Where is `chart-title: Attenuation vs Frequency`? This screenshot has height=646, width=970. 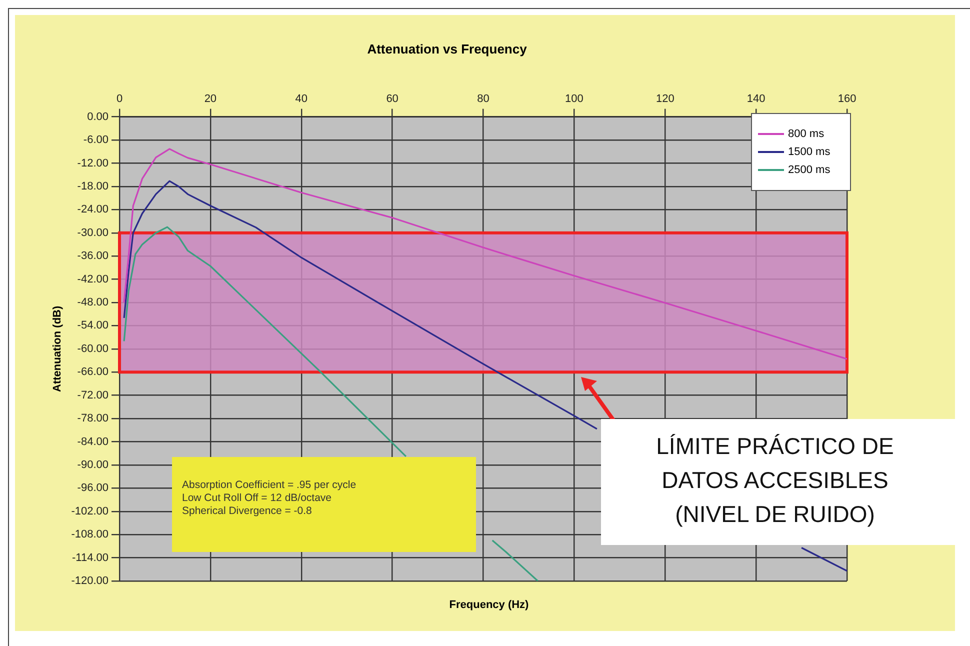 chart-title: Attenuation vs Frequency is located at coordinates (447, 48).